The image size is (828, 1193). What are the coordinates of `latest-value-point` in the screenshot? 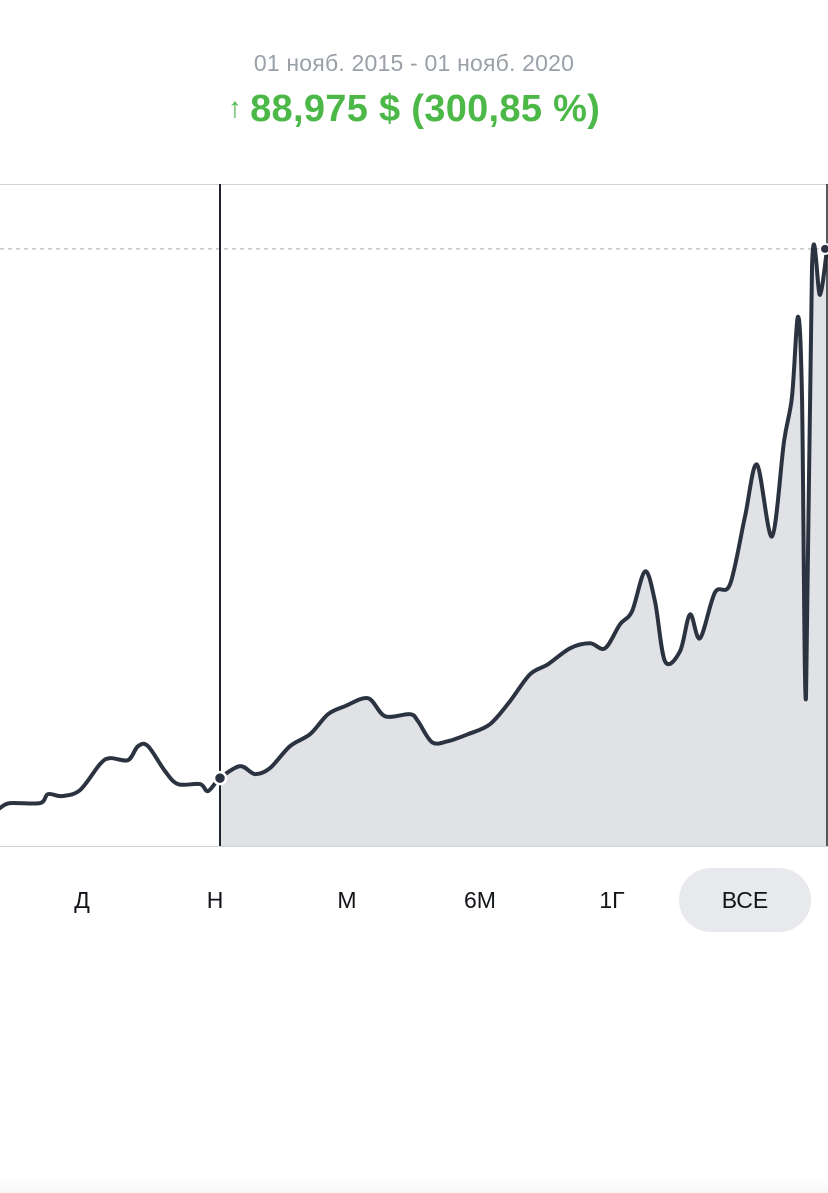 It's located at (823, 248).